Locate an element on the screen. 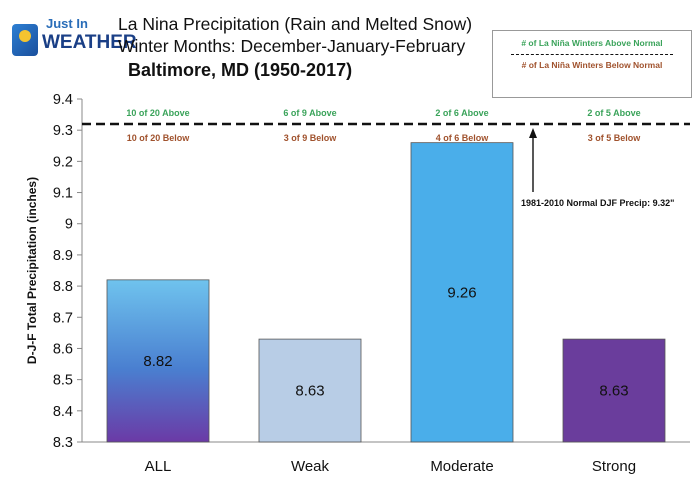 The width and height of the screenshot is (700, 482). y-tick-label: 9.2 is located at coordinates (63, 162).